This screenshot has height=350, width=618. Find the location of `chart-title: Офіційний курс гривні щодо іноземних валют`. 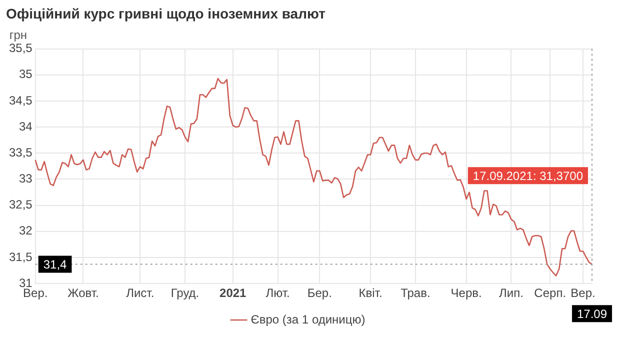

chart-title: Офіційний курс гривні щодо іноземних валют is located at coordinates (166, 13).